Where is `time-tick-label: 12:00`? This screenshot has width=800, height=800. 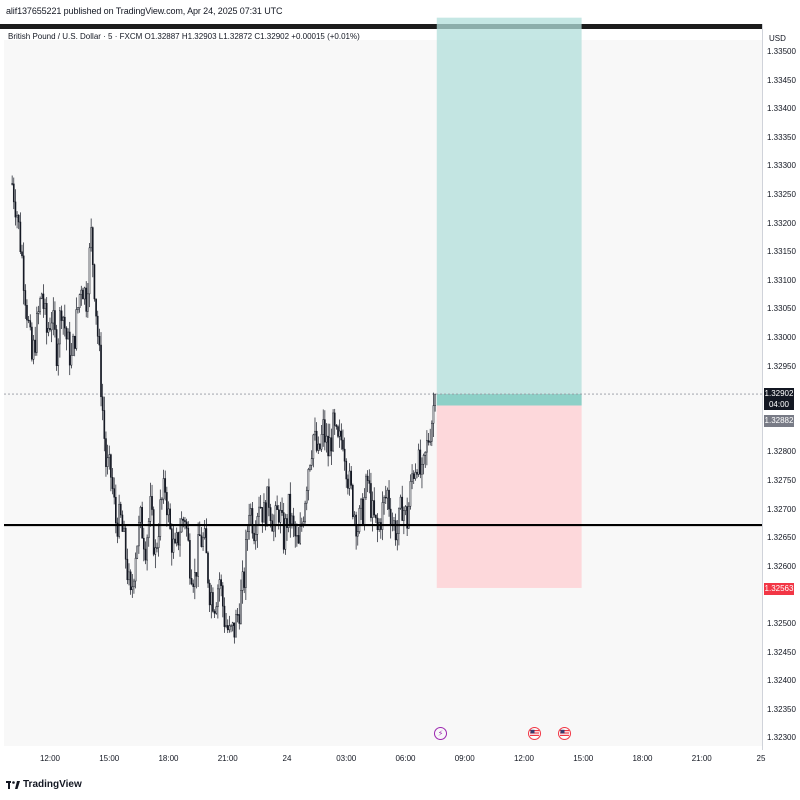
time-tick-label: 12:00 is located at coordinates (50, 758).